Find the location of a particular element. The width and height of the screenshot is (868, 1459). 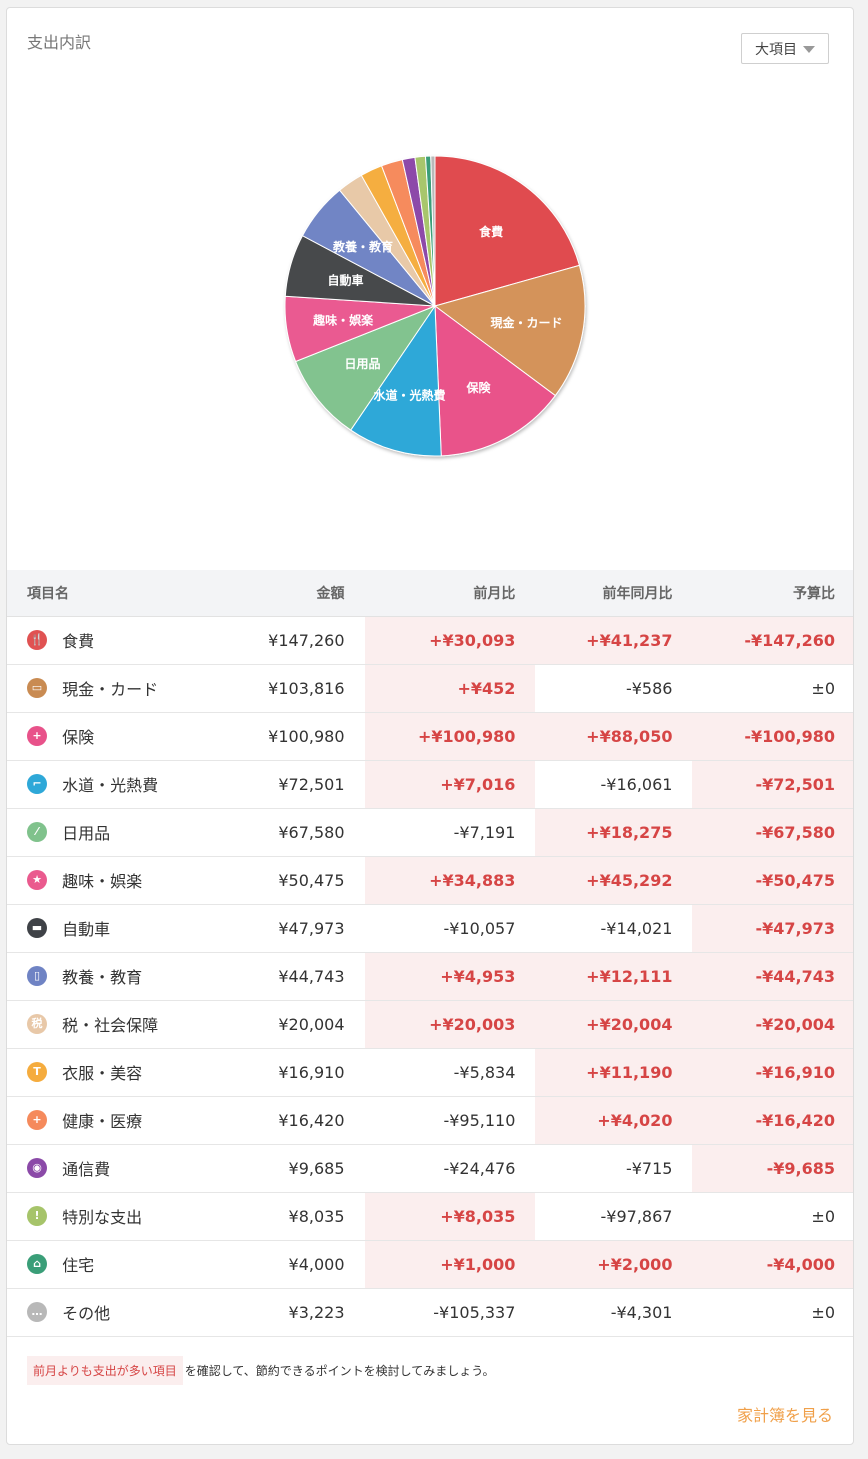

shirt-icon: T is located at coordinates (37, 1072).